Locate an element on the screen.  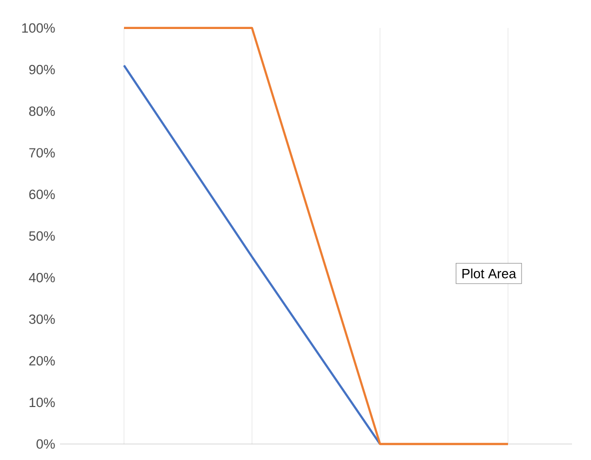
y-tick-label: 20% is located at coordinates (42, 361).